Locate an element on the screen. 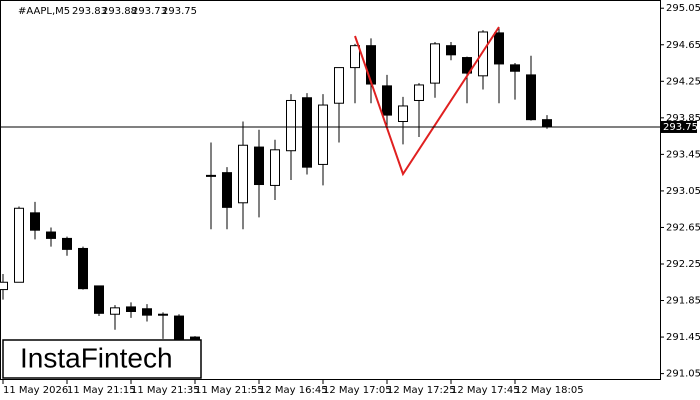 This screenshot has height=400, width=700. x-tick-label: 11 May 21:15 is located at coordinates (101, 390).